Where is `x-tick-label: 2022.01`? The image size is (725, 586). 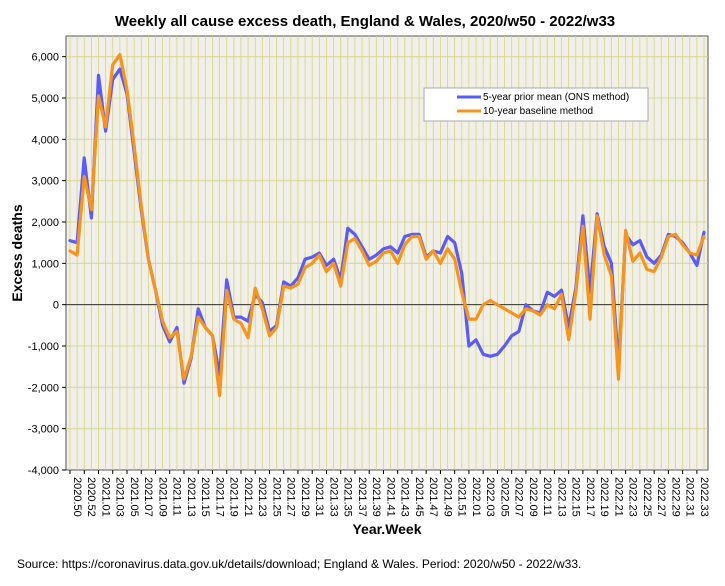 x-tick-label: 2022.01 is located at coordinates (476, 497).